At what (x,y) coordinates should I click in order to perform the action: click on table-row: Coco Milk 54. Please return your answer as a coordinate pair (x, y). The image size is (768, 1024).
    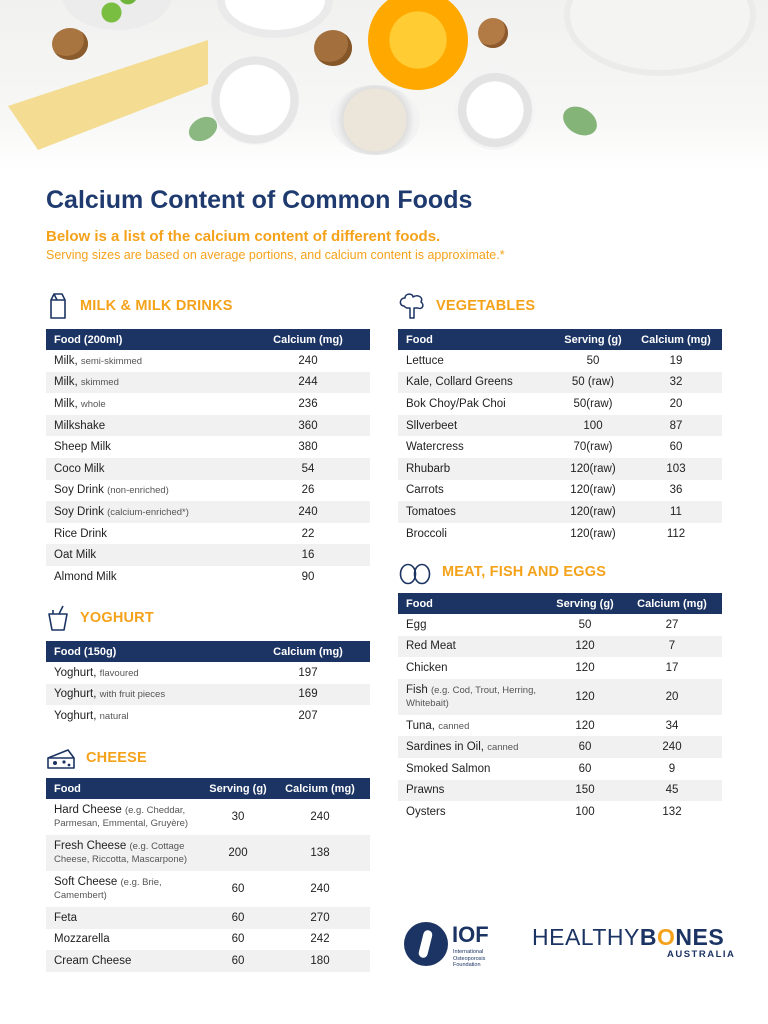
    Looking at the image, I should click on (208, 468).